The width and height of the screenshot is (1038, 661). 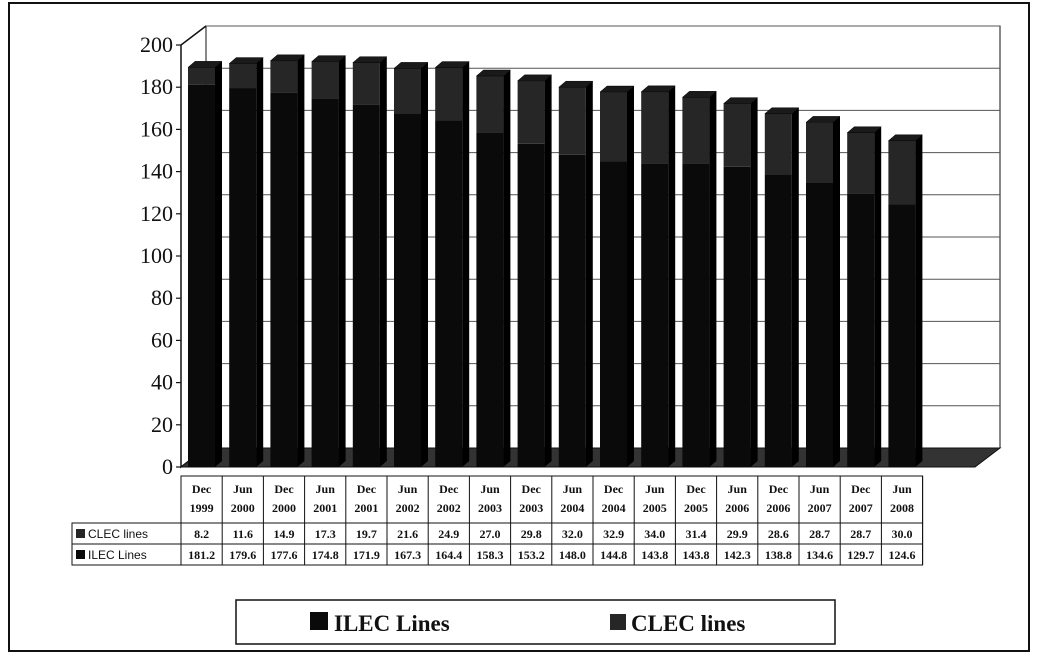 I want to click on legend-swatch-clec, so click(x=618, y=622).